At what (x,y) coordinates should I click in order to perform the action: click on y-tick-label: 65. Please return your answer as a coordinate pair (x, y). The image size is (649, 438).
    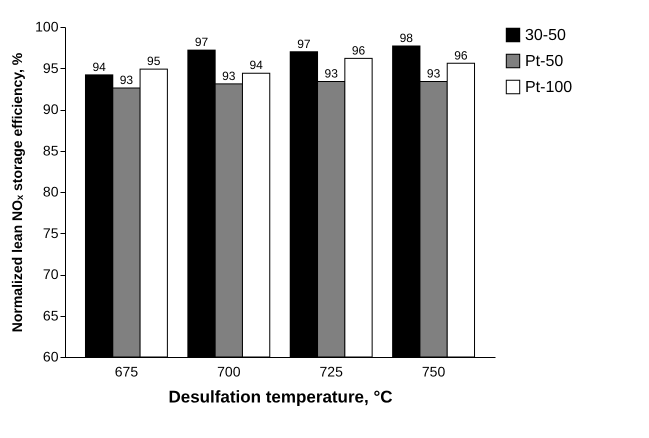
    Looking at the image, I should click on (50, 315).